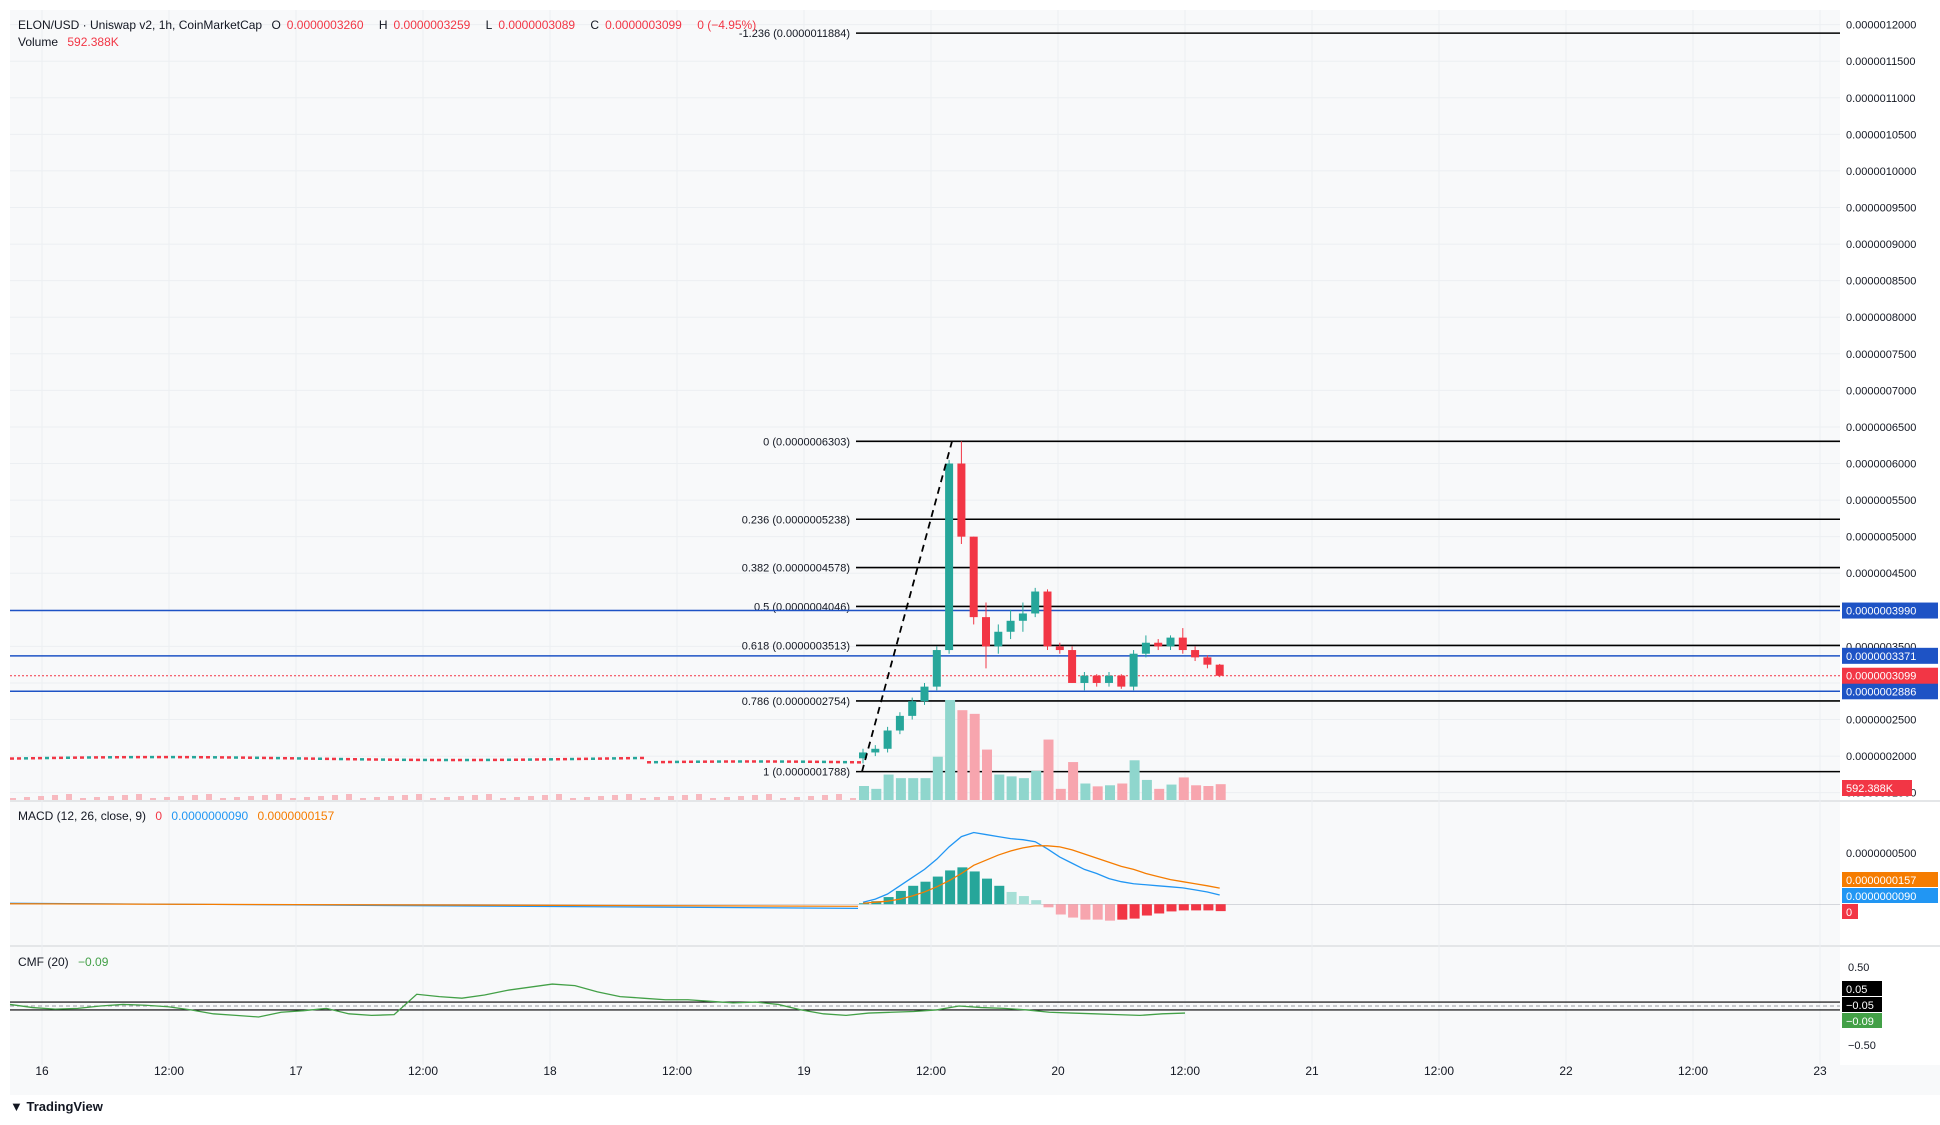 This screenshot has height=1125, width=1940. Describe the element at coordinates (1881, 245) in the screenshot. I see `y-tick-label: 0.0000009000` at that location.